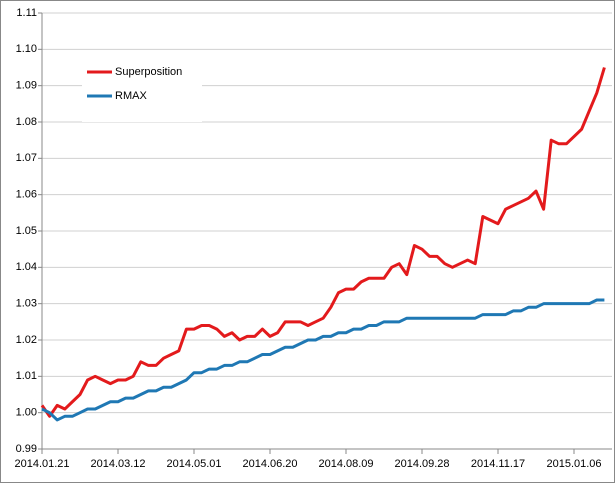 This screenshot has width=615, height=483. What do you see at coordinates (26, 340) in the screenshot?
I see `y-tick-label: 1.02` at bounding box center [26, 340].